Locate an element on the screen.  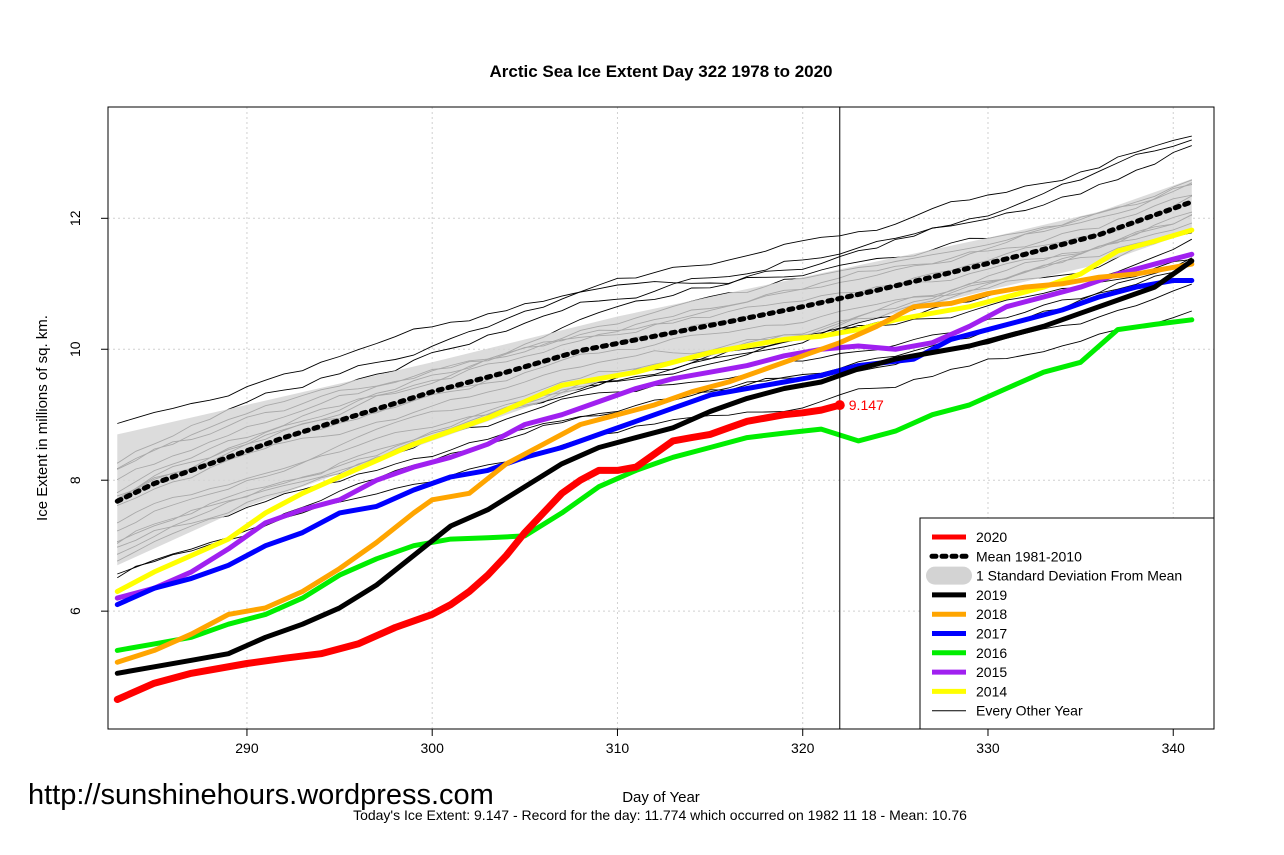
legend-label: Every Other Year is located at coordinates (1029, 711).